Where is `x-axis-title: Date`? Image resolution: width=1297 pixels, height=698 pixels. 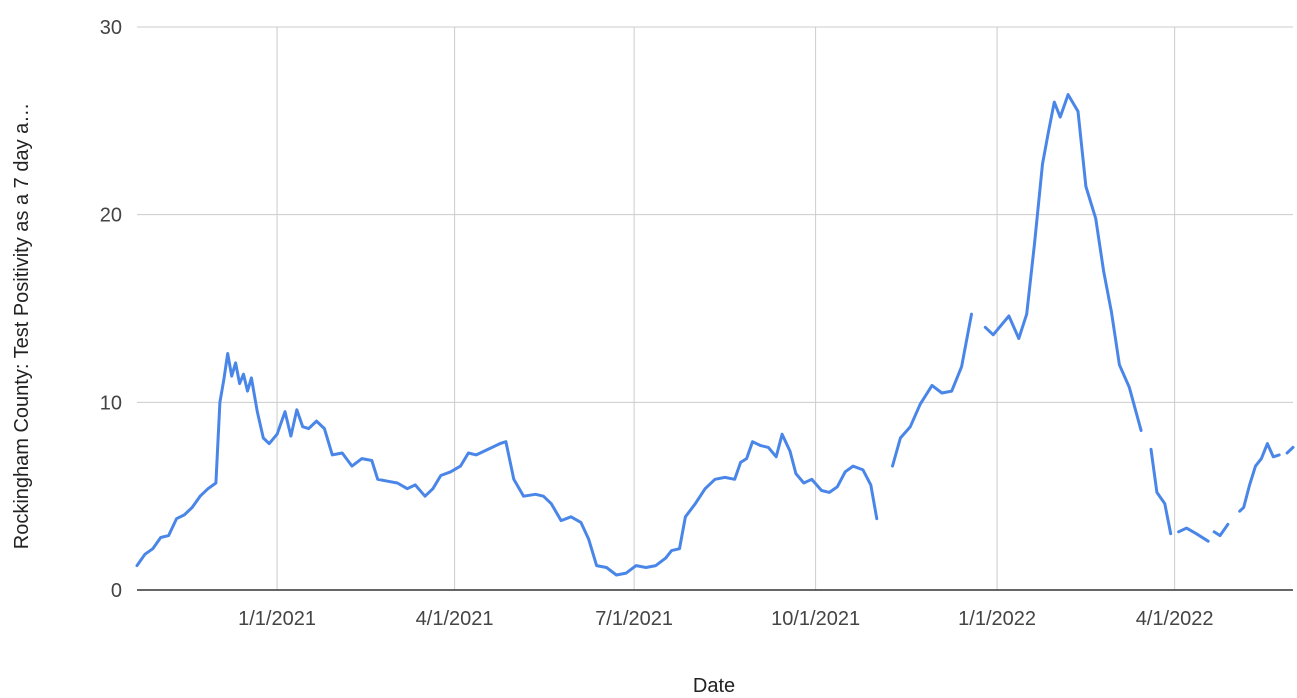
x-axis-title: Date is located at coordinates (714, 686).